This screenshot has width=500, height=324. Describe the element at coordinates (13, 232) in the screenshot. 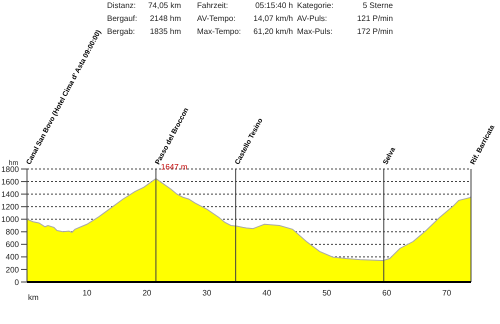

I see `y-tick-label: 800` at that location.